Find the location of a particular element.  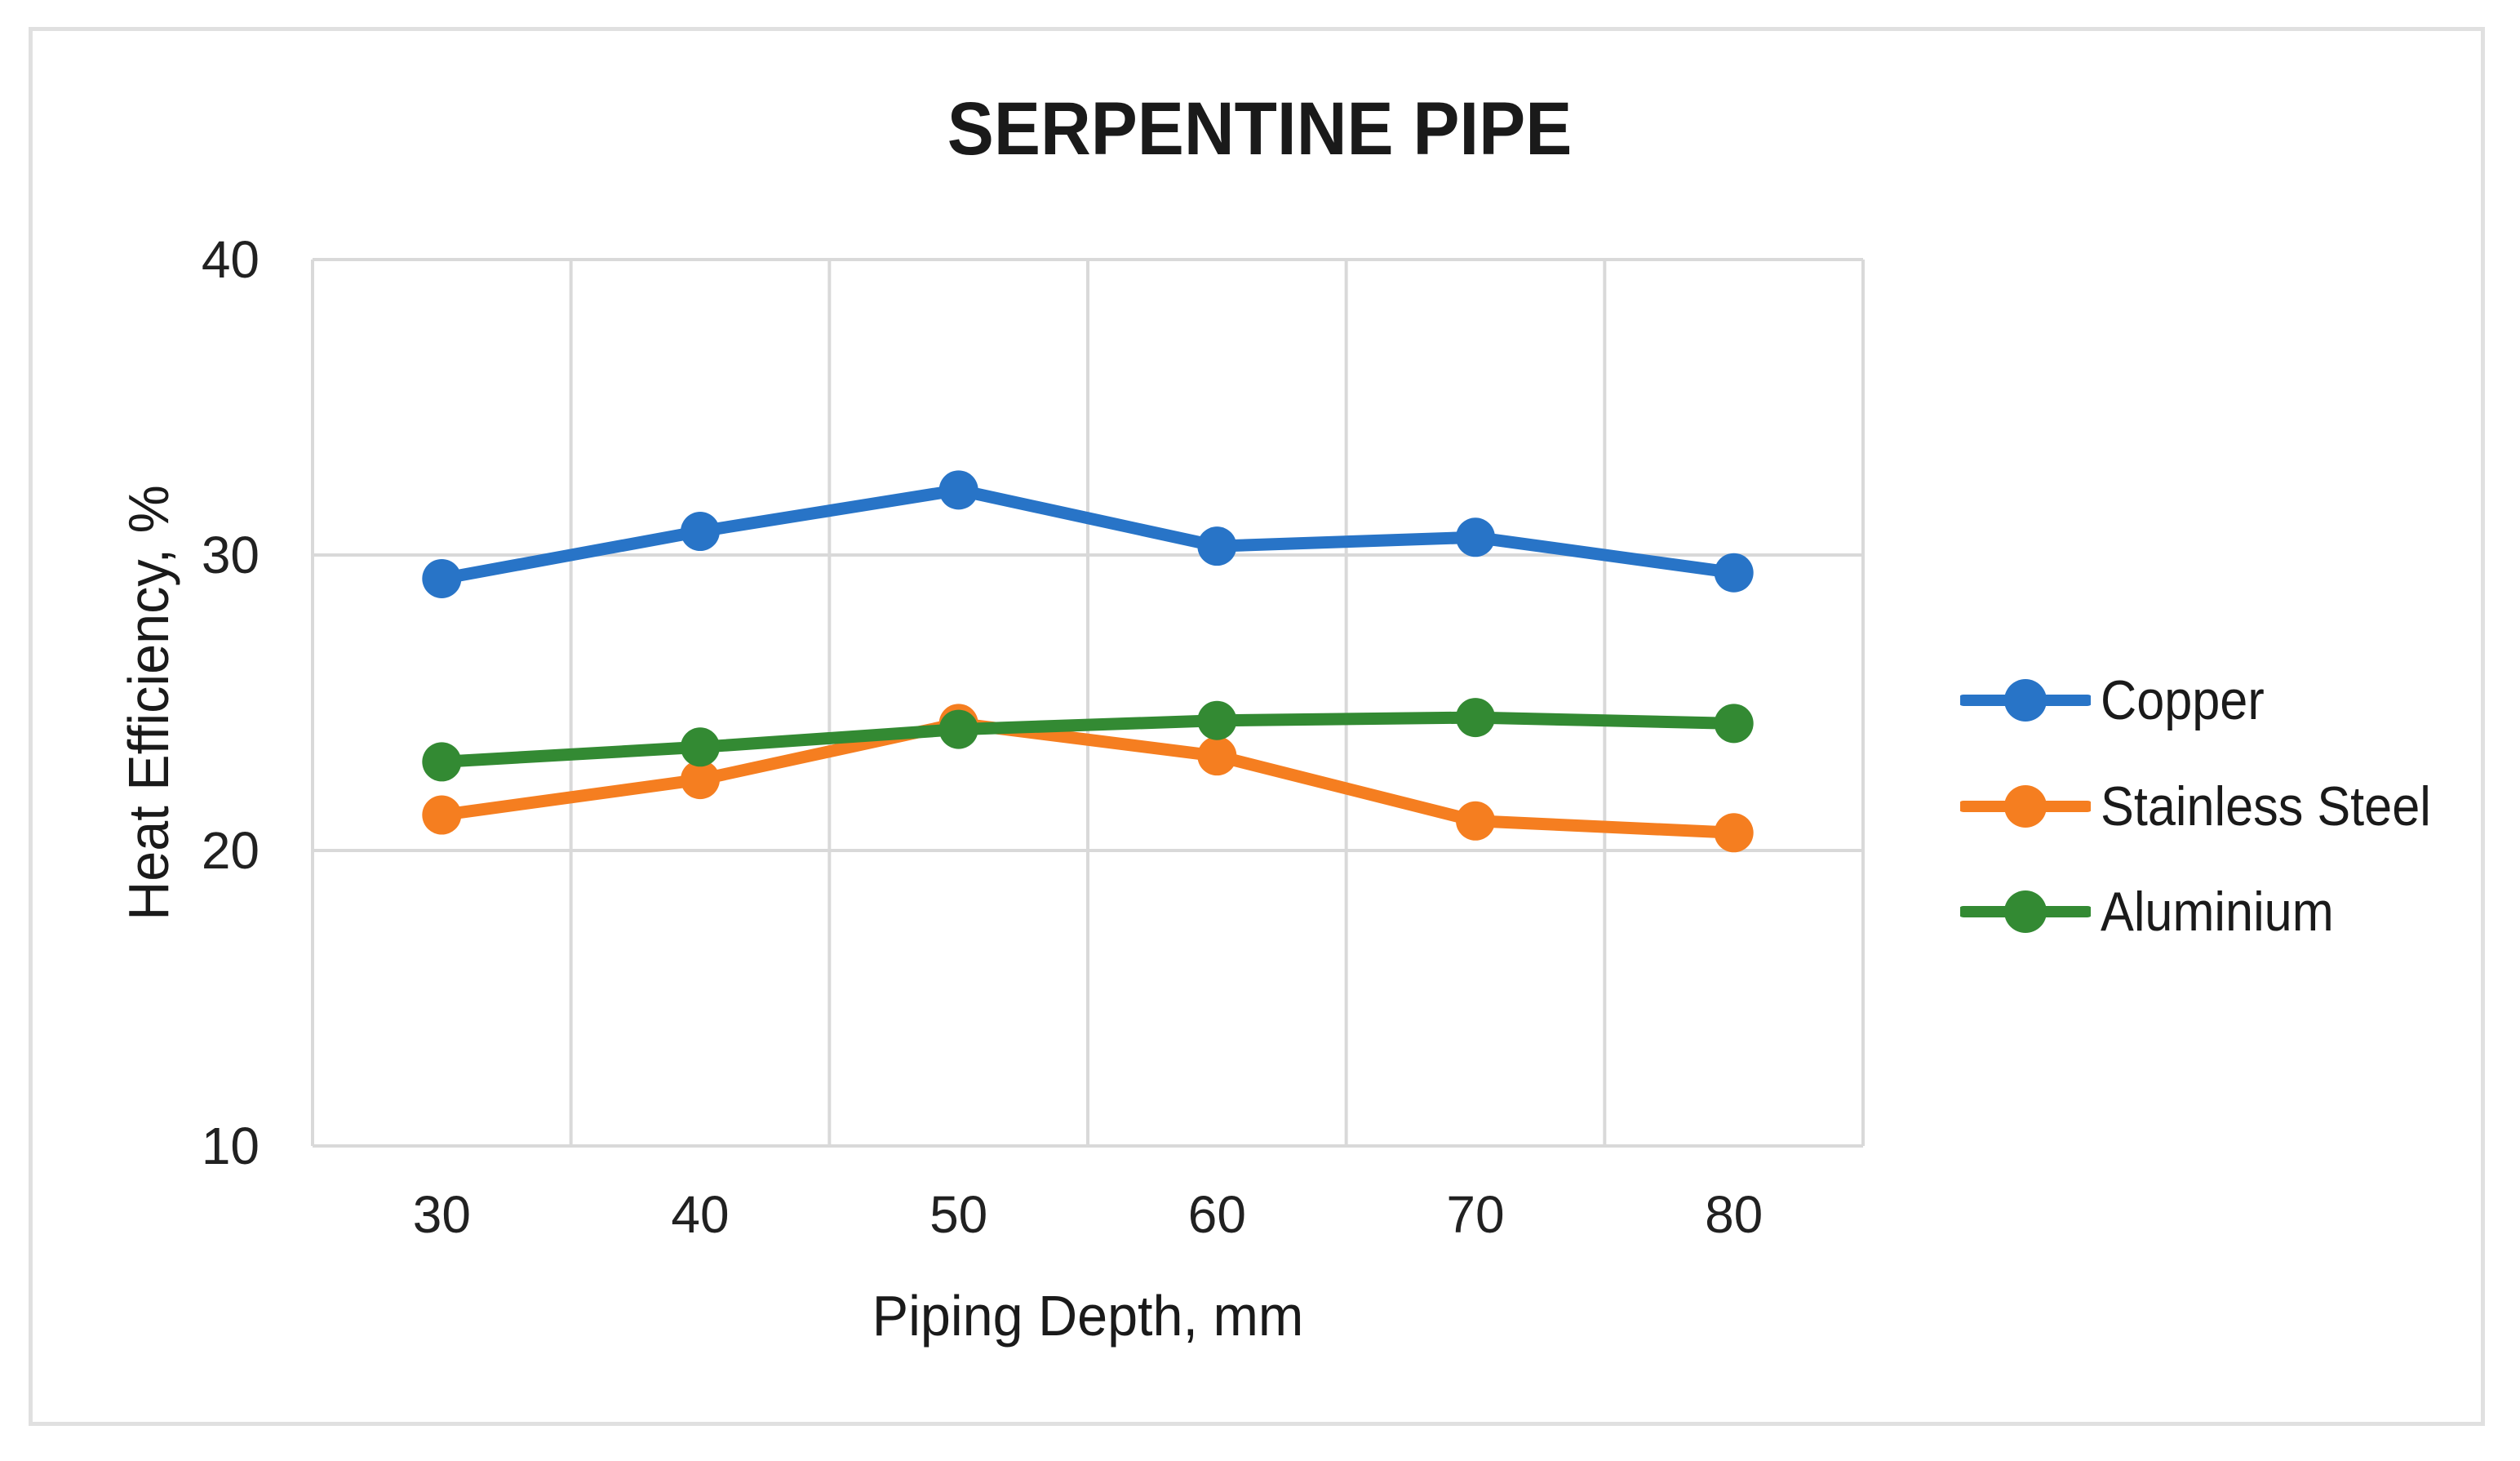

chart-title: SERPENTINE PIPE is located at coordinates (1260, 129).